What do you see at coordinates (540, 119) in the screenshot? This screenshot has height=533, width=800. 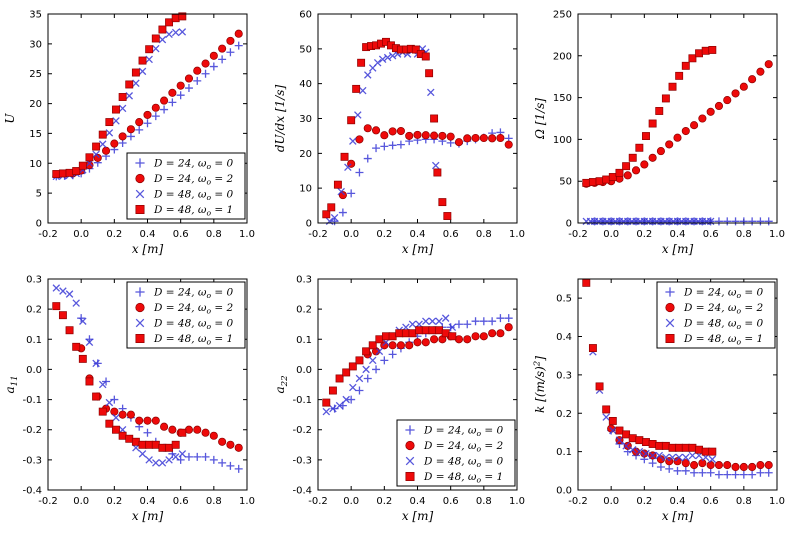 I see `y-axis-label: Ω [1/s]` at bounding box center [540, 119].